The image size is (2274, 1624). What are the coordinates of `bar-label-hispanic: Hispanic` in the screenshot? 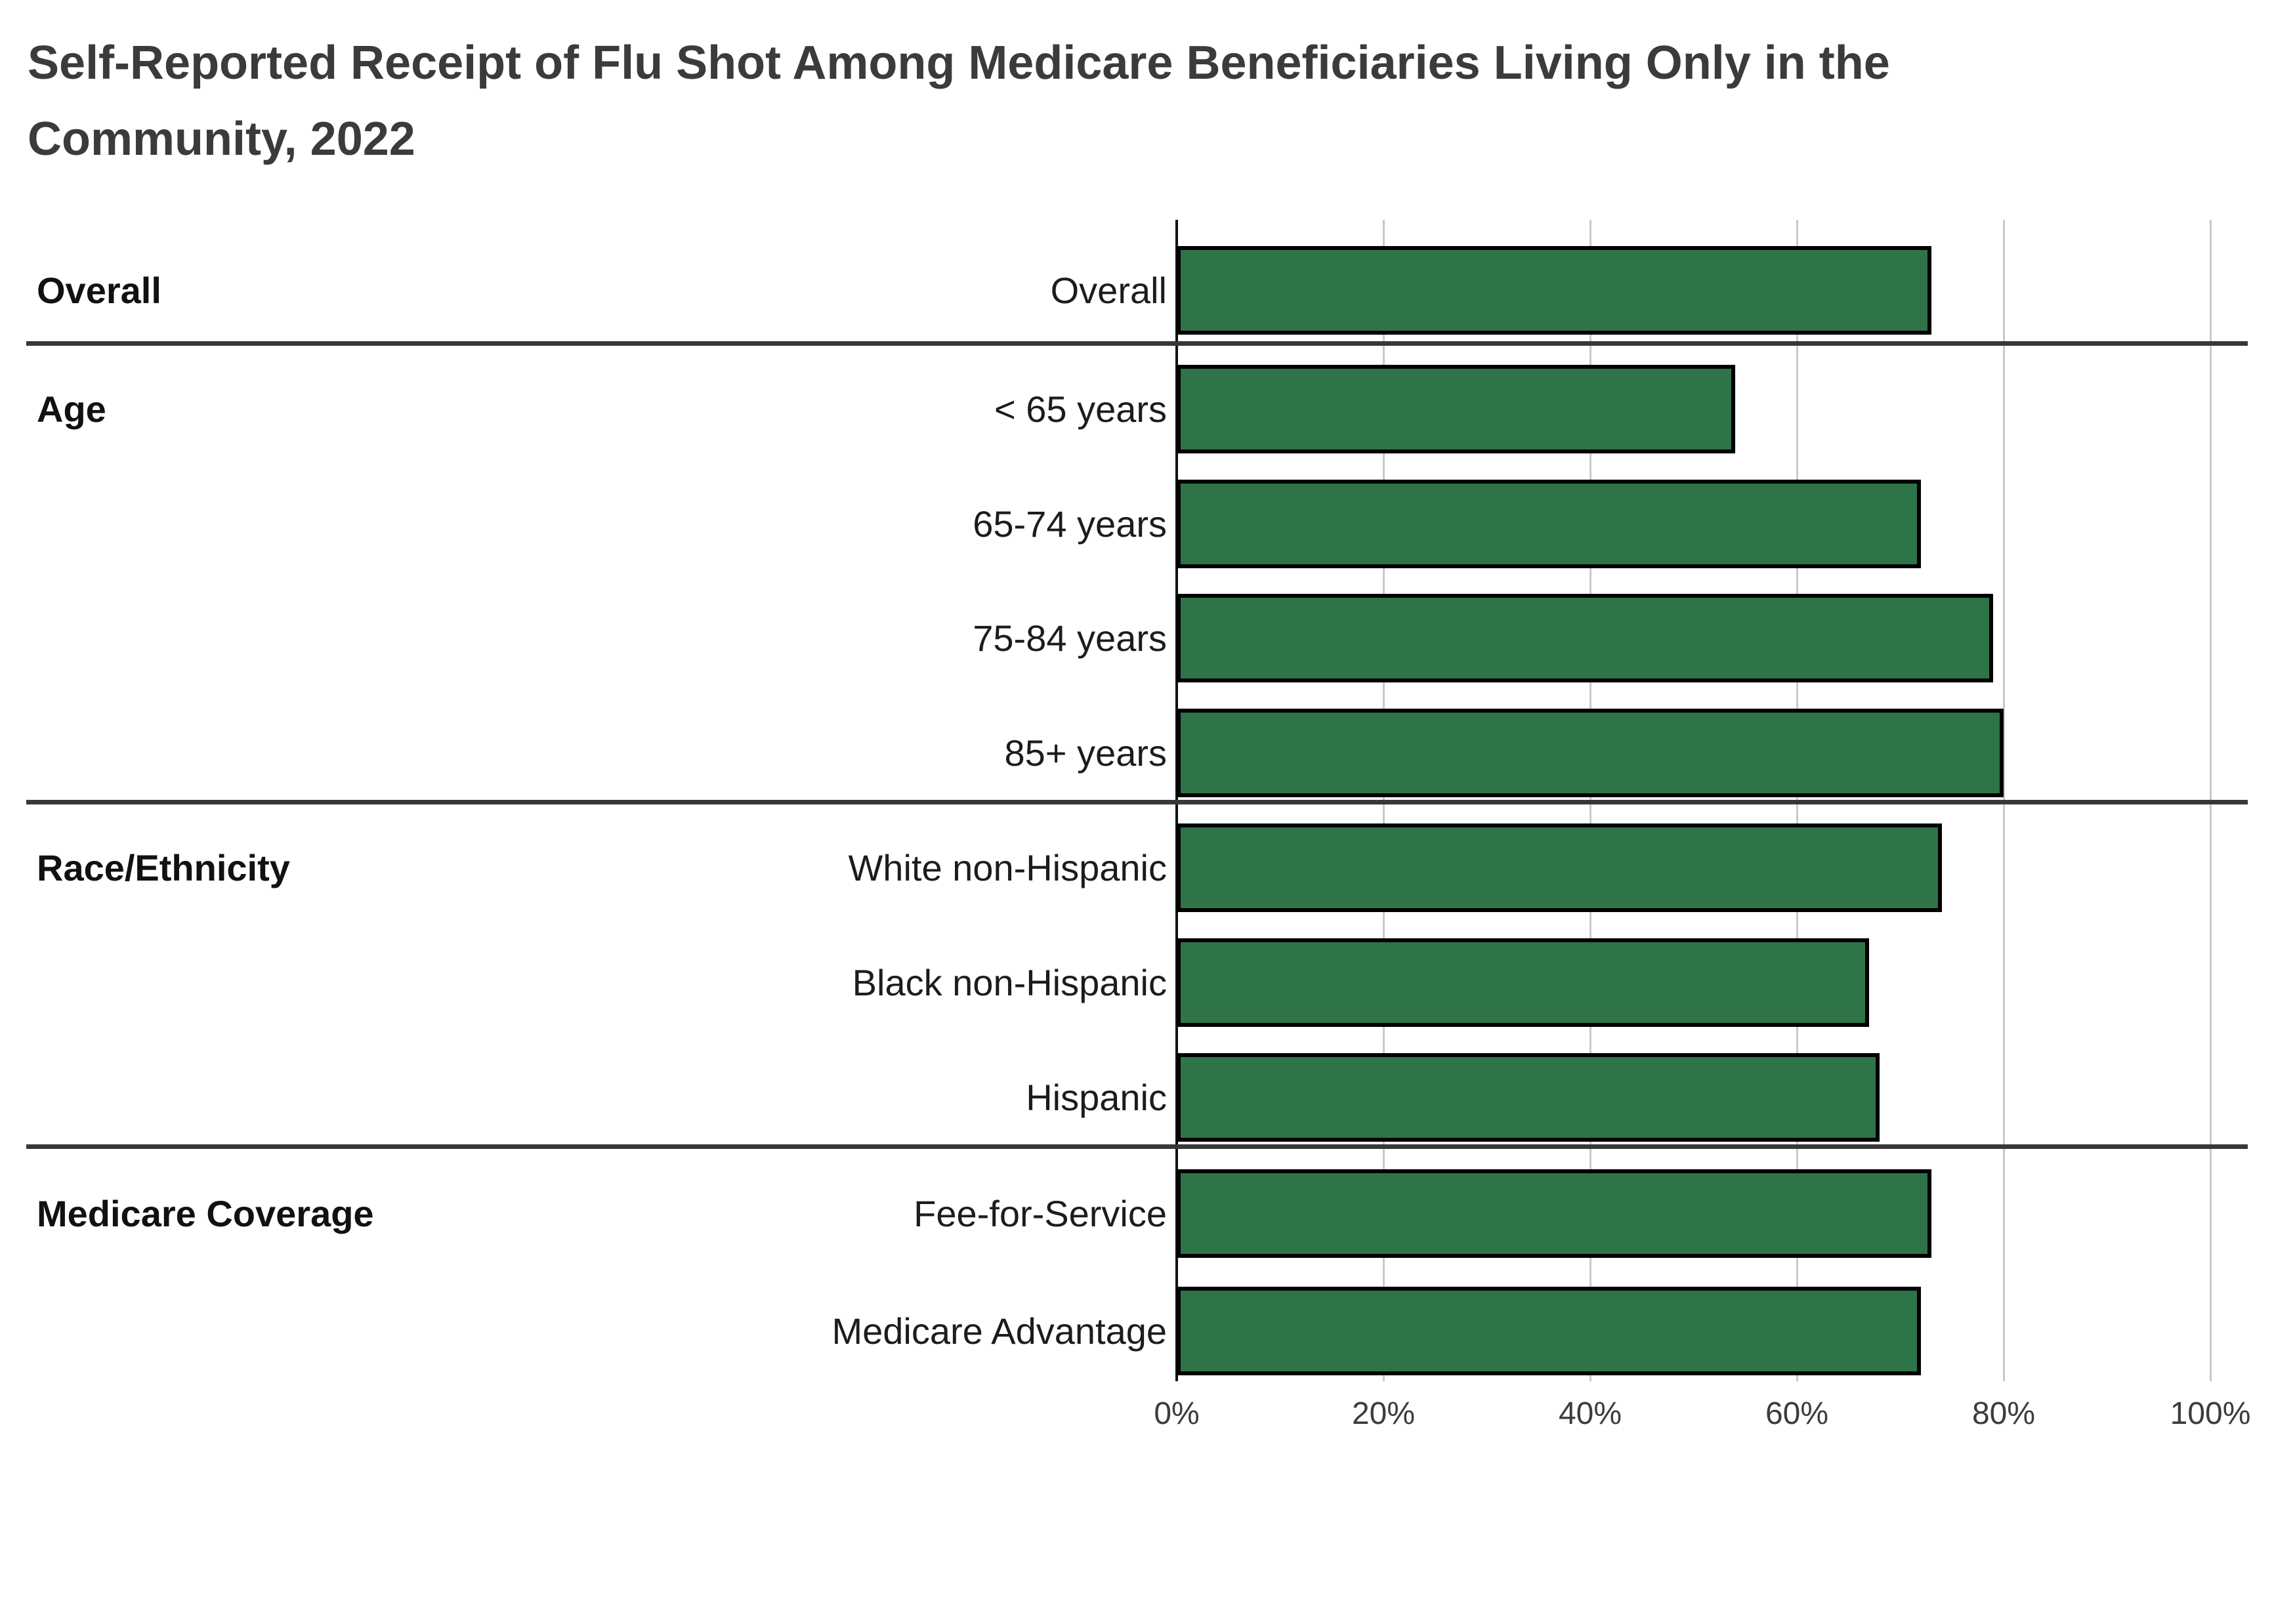 It's located at (1096, 1097).